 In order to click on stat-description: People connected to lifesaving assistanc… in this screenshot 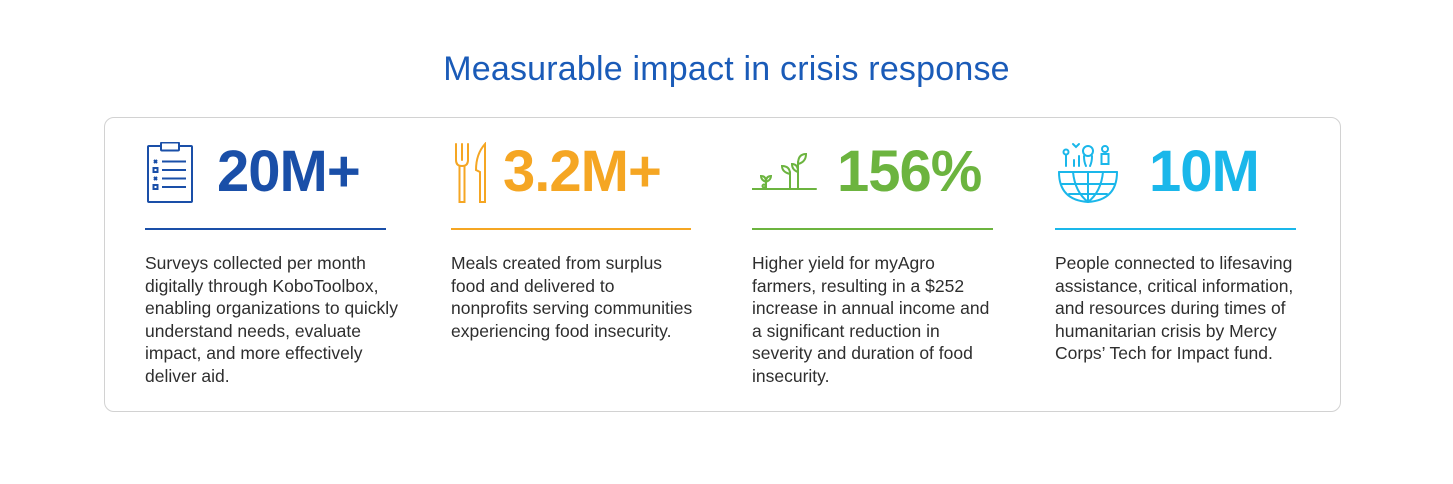, I will do `click(1174, 308)`.